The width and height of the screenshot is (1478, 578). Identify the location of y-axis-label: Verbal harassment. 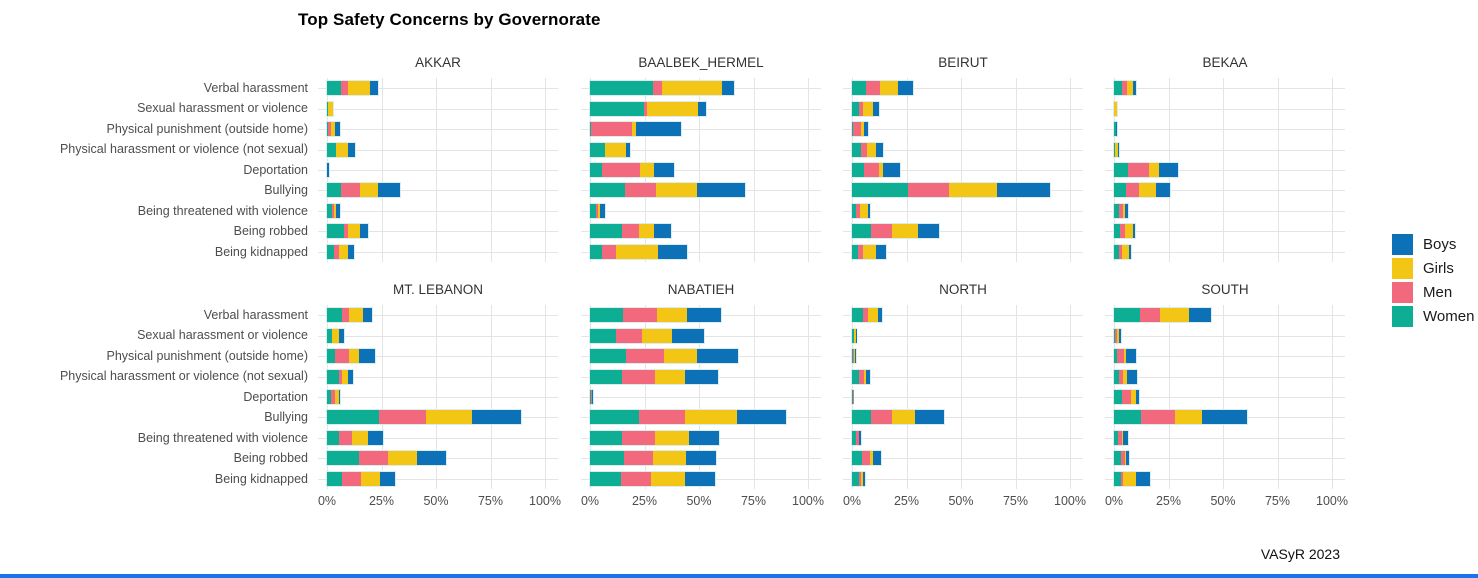
(255, 88).